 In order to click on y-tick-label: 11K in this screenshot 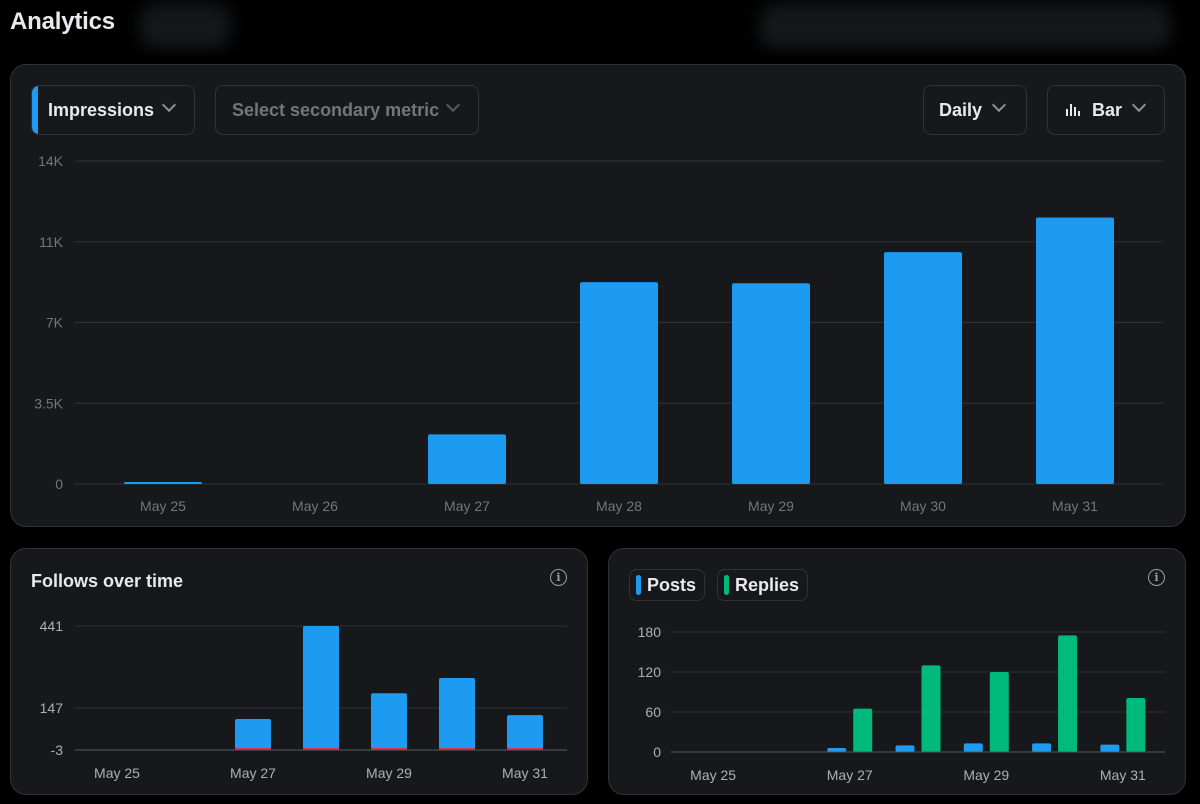, I will do `click(51, 242)`.